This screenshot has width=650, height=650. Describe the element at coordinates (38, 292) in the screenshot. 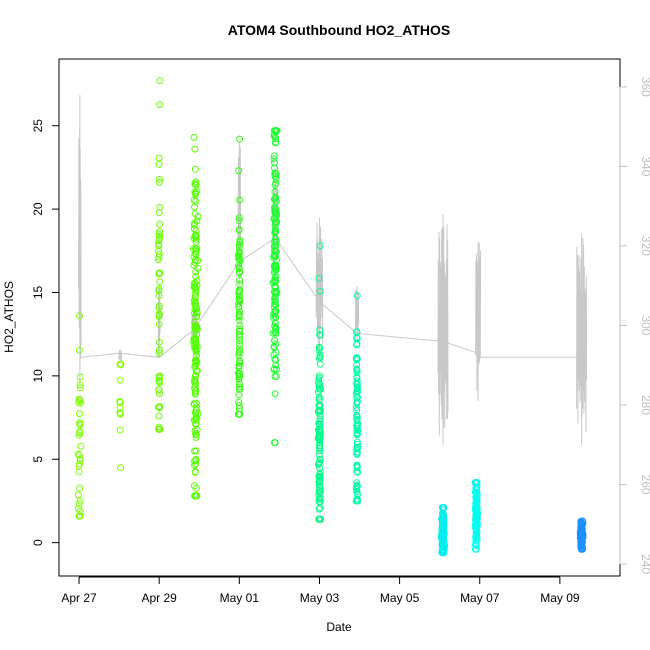

I see `y-tick-label: 15` at that location.